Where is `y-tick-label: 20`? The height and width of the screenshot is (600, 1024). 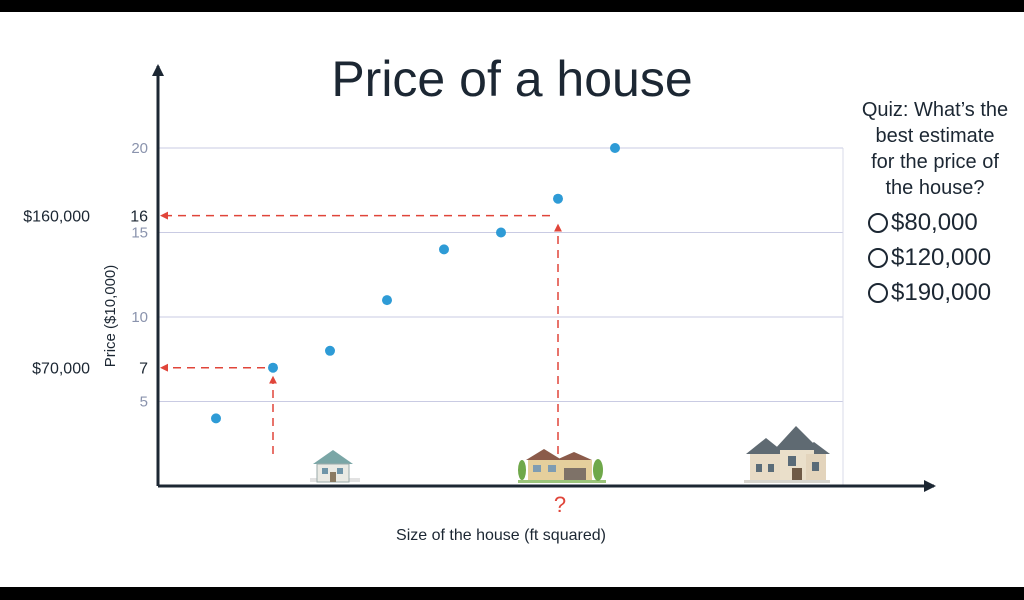
y-tick-label: 20 is located at coordinates (139, 148).